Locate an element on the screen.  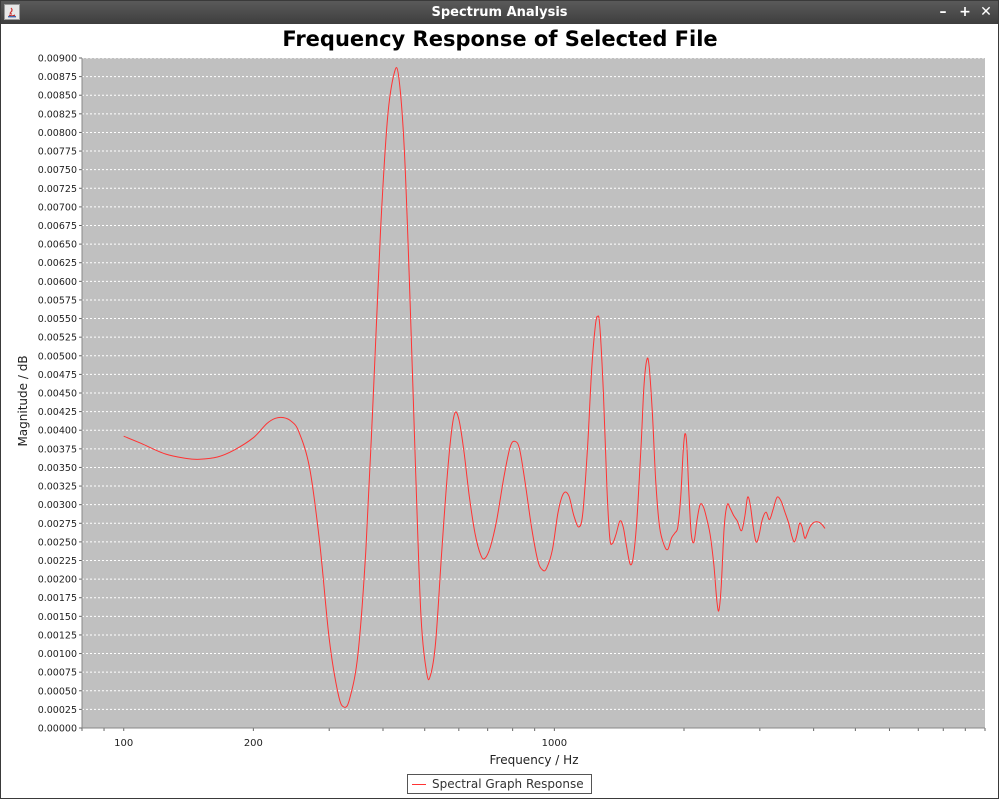
y-tick-label: 0.00100 is located at coordinates (57, 654).